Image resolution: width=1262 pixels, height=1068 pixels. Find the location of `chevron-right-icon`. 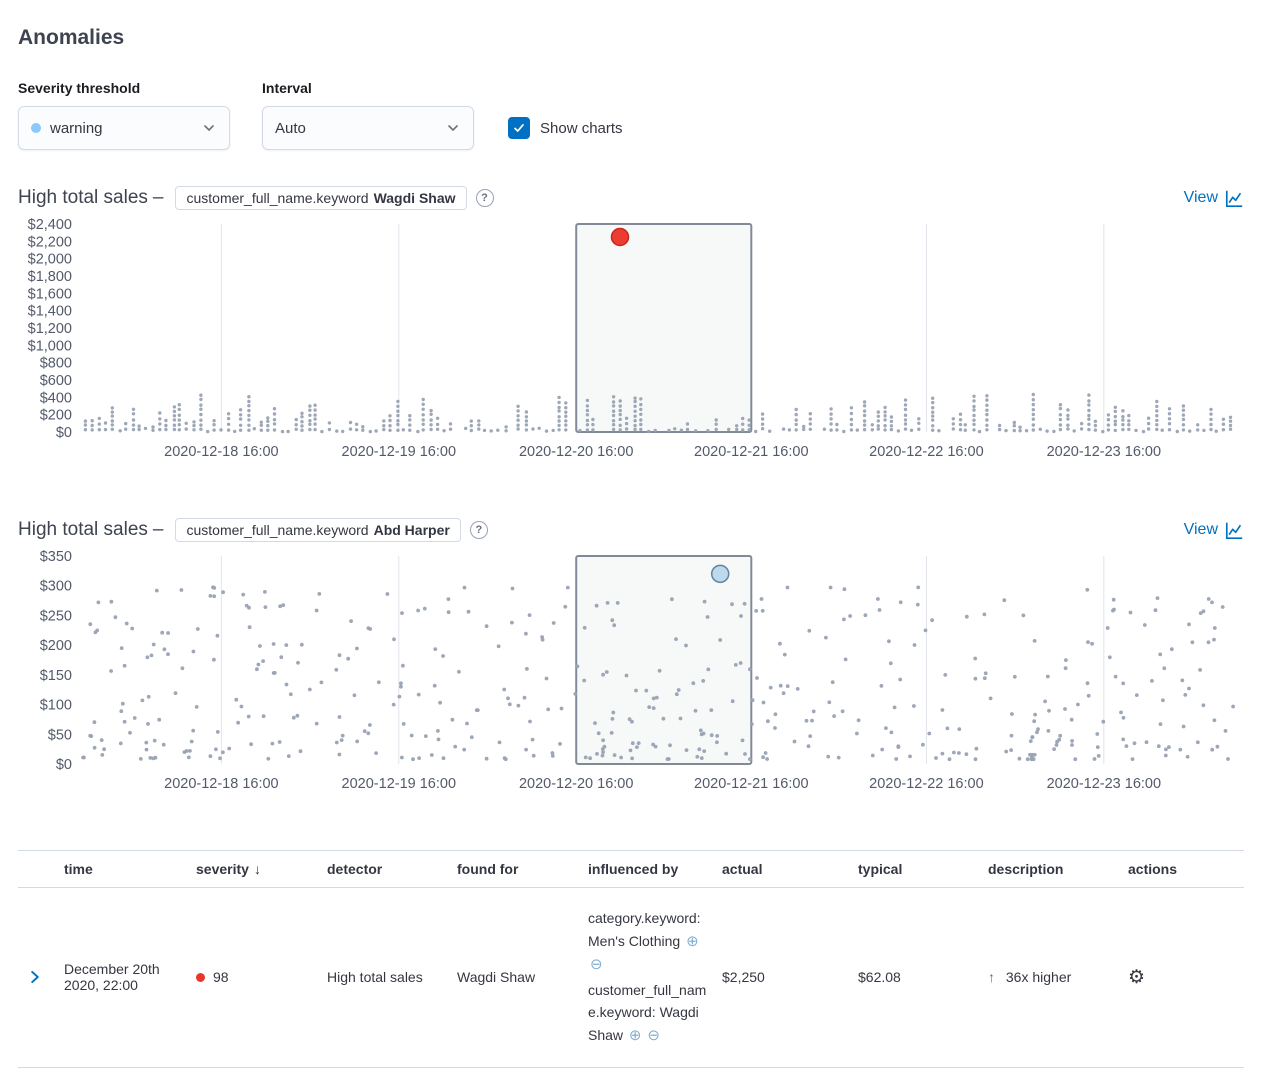

chevron-right-icon is located at coordinates (35, 977).